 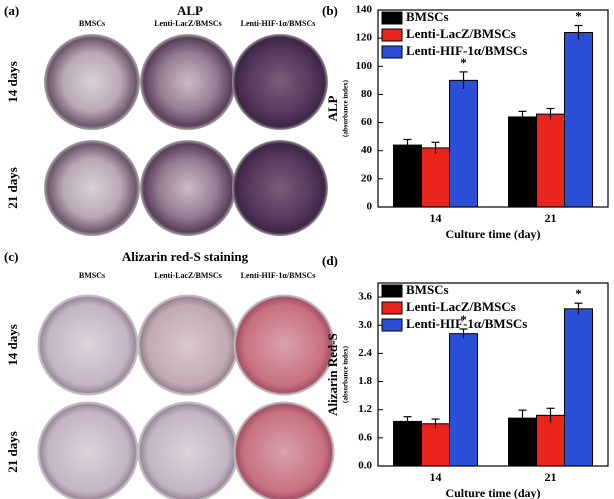 I want to click on y-tick-label: 2.4, so click(x=365, y=353).